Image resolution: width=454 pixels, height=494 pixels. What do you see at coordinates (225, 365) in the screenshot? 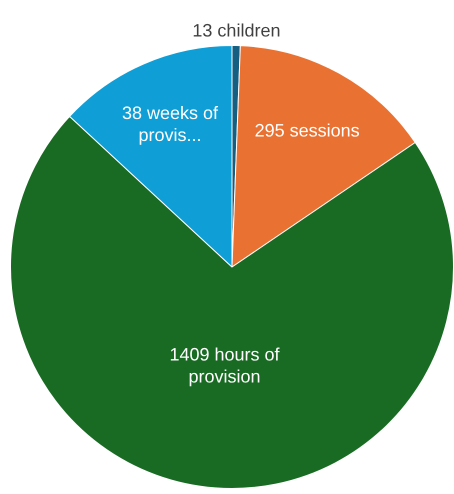
I see `slice-label: 1409 hours of provision` at bounding box center [225, 365].